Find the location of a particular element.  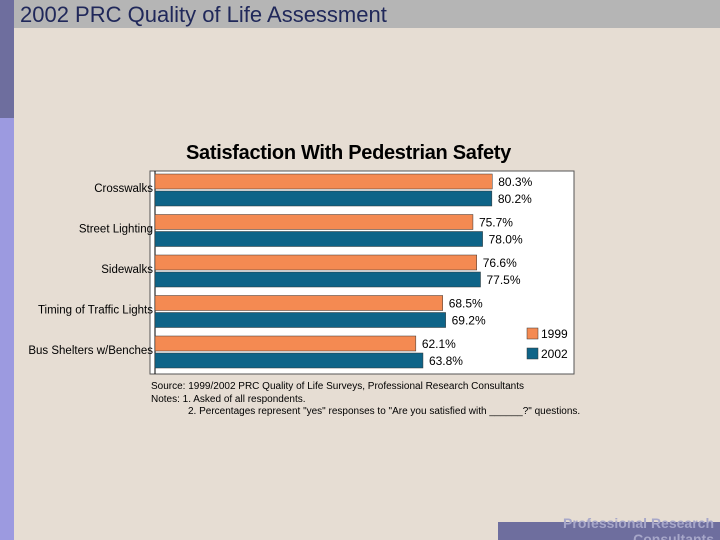

value-label-2002: 63.8% is located at coordinates (446, 361).